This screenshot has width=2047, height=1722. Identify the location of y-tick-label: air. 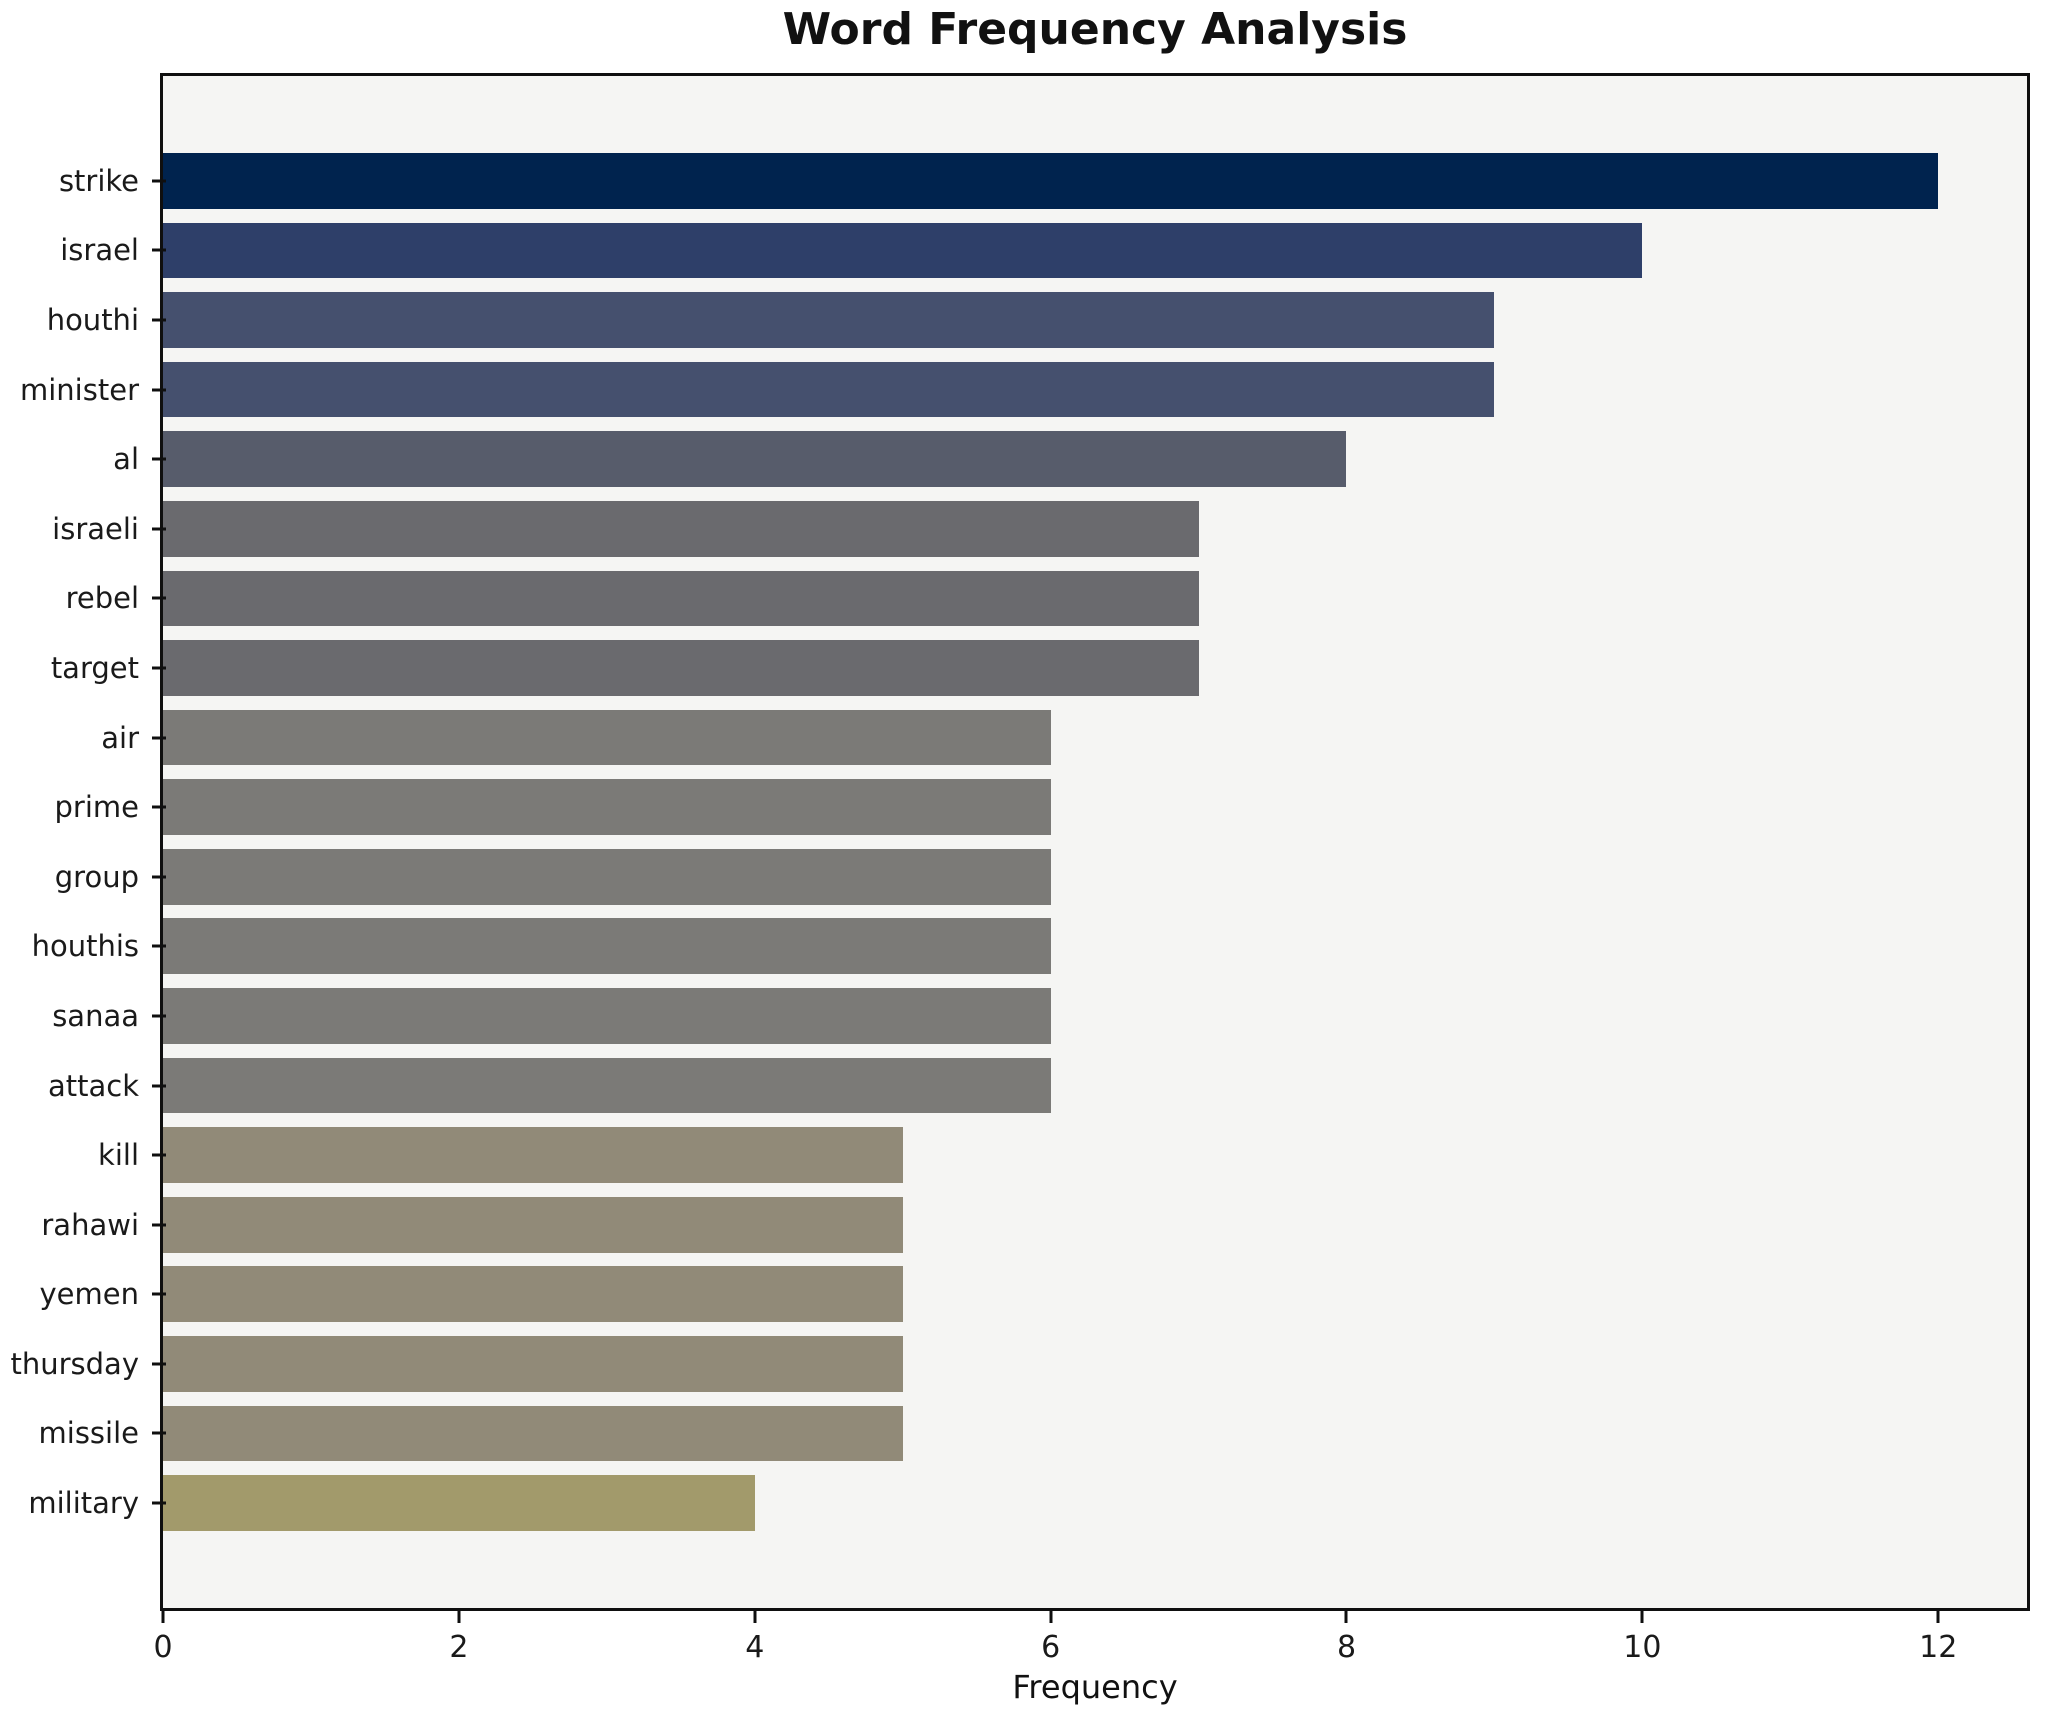
(120, 737).